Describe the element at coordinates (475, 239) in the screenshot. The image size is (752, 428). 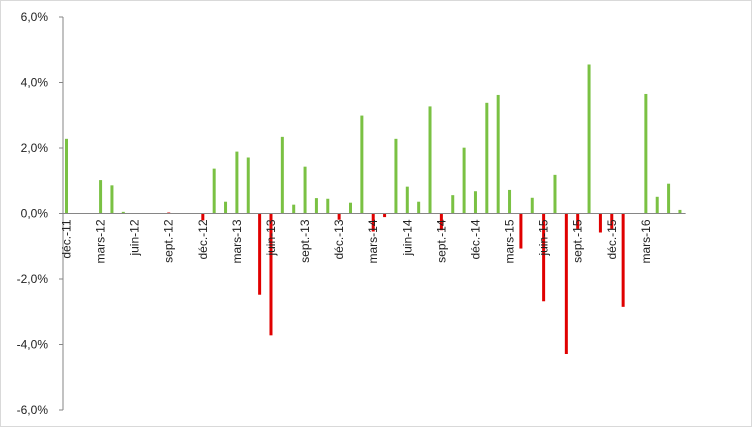
I see `x-tick-label: déc.-14` at that location.